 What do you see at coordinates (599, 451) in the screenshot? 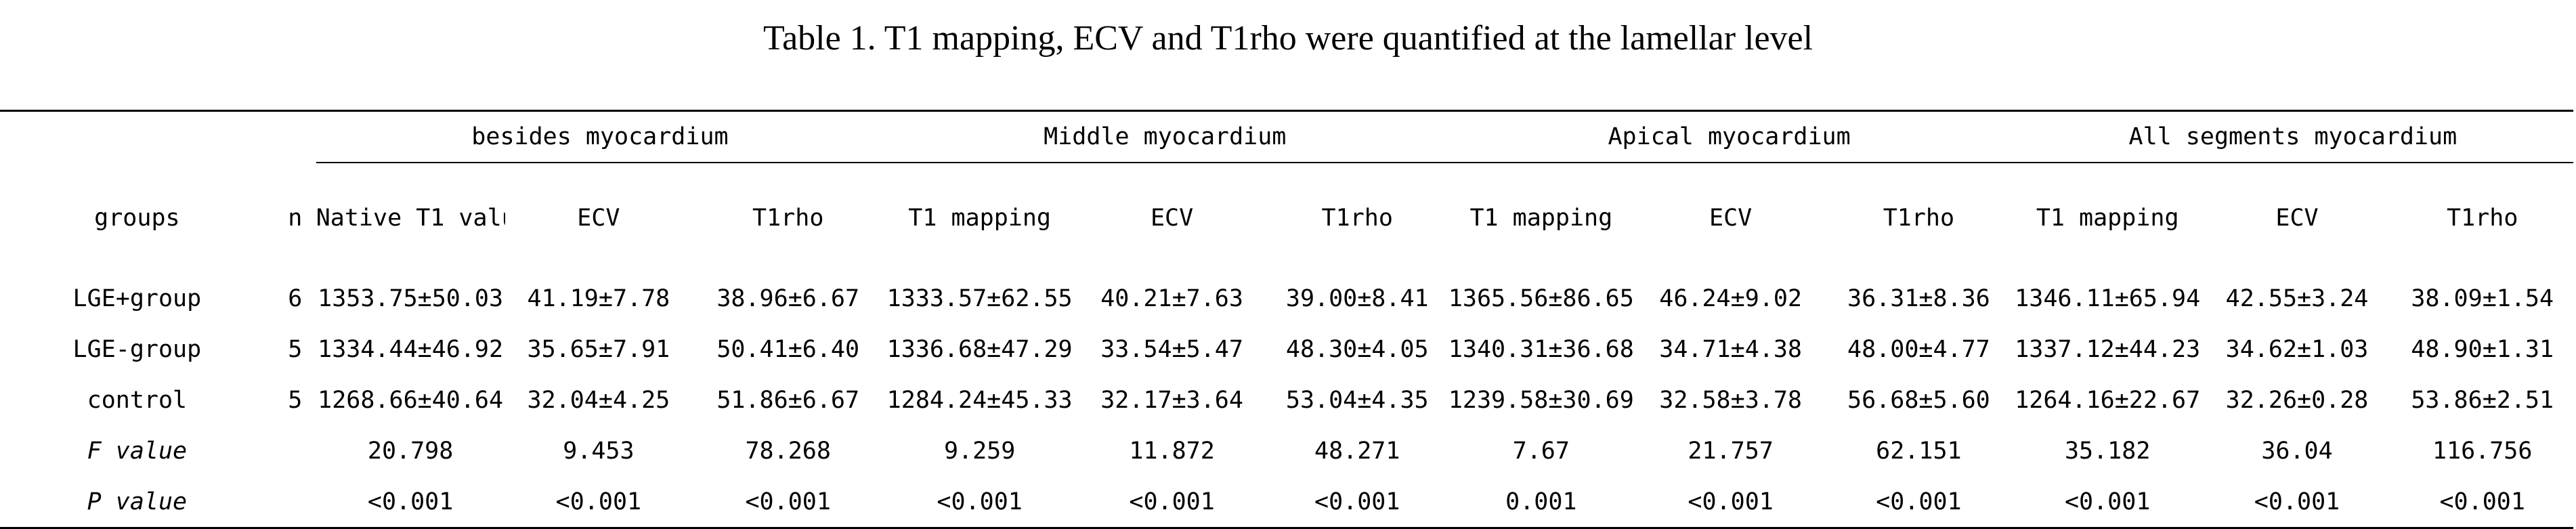
I see `table-cell: 9.453` at bounding box center [599, 451].